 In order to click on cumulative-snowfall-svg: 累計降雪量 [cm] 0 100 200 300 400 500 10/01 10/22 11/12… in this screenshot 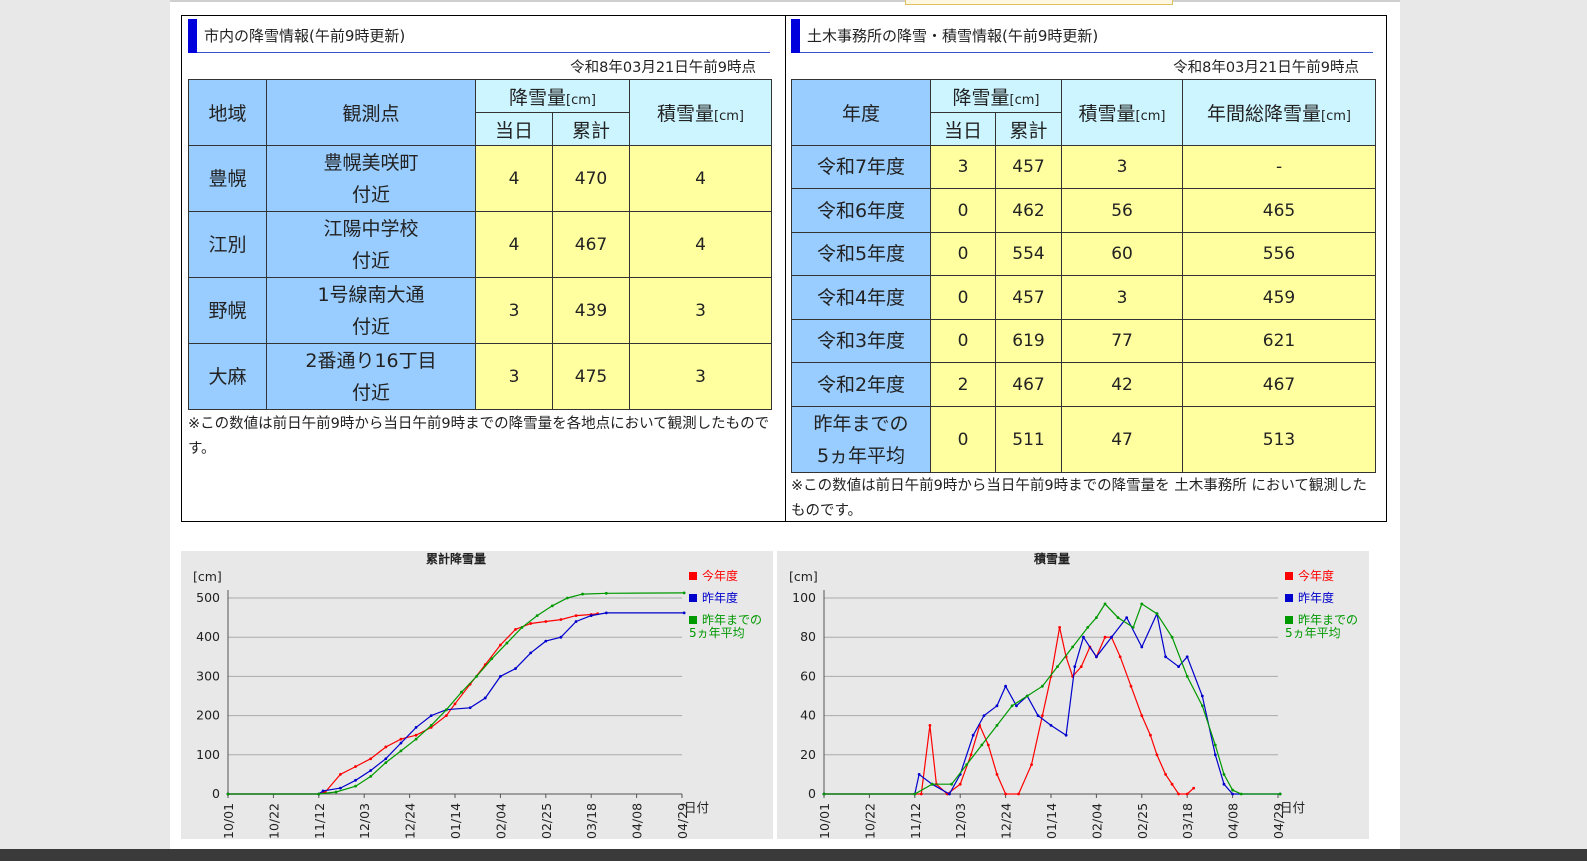, I will do `click(477, 695)`.